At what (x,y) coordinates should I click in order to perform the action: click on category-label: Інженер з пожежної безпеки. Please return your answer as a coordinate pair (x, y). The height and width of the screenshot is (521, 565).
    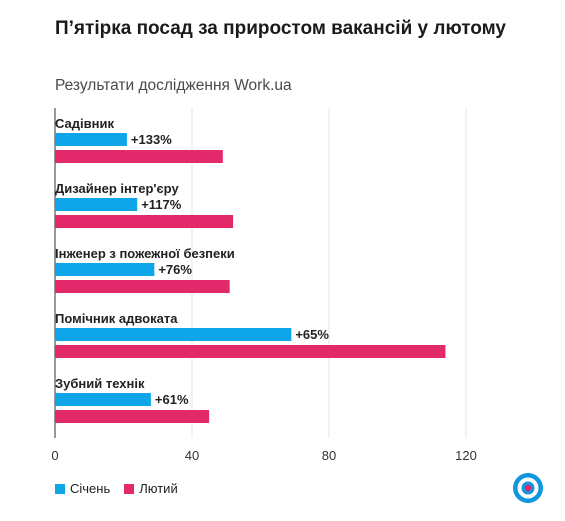
    Looking at the image, I should click on (145, 253).